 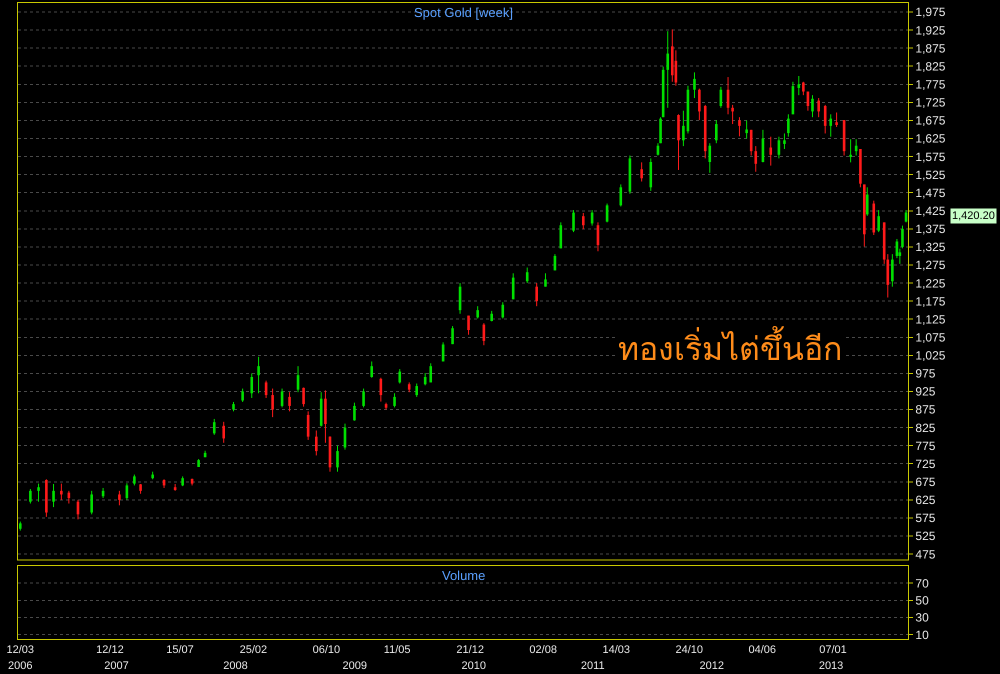 What do you see at coordinates (930, 66) in the screenshot?
I see `y-tick-label: 1,825` at bounding box center [930, 66].